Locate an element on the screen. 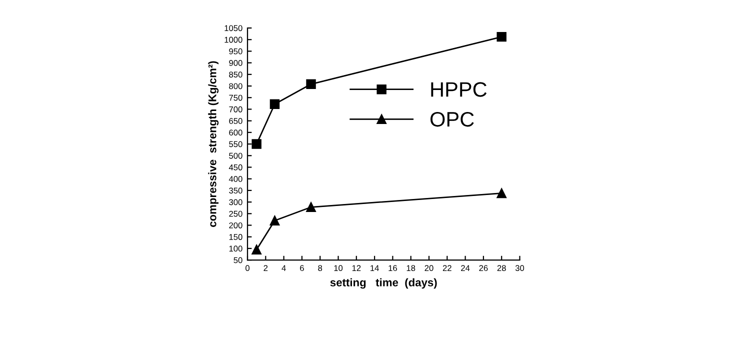 Image resolution: width=750 pixels, height=350 pixels. y-tick-label: 200 is located at coordinates (235, 225).